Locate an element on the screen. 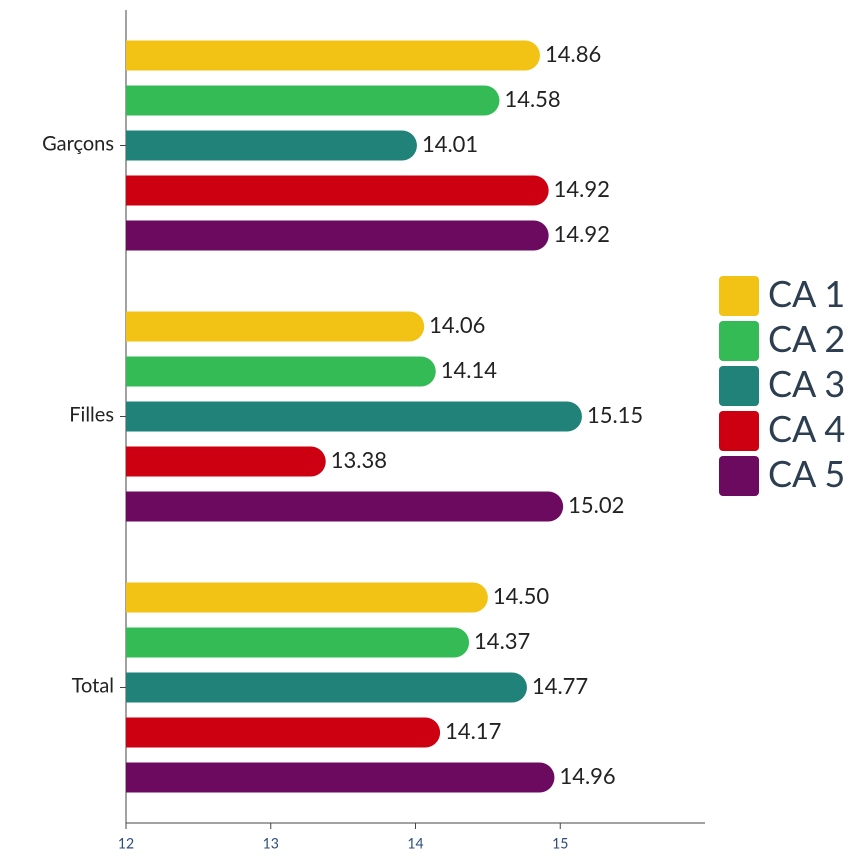 This screenshot has width=860, height=858. value-label: 15.02 is located at coordinates (596, 504).